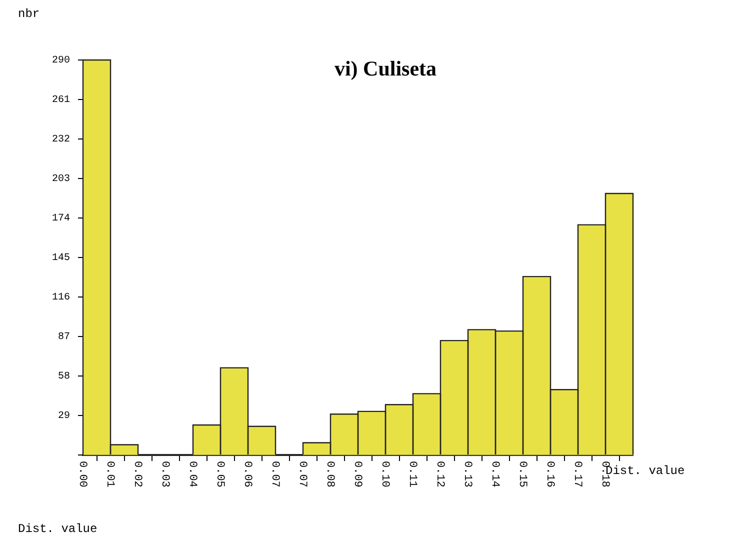 The image size is (735, 542). What do you see at coordinates (192, 474) in the screenshot?
I see `x-tick-label: 0.04` at bounding box center [192, 474].